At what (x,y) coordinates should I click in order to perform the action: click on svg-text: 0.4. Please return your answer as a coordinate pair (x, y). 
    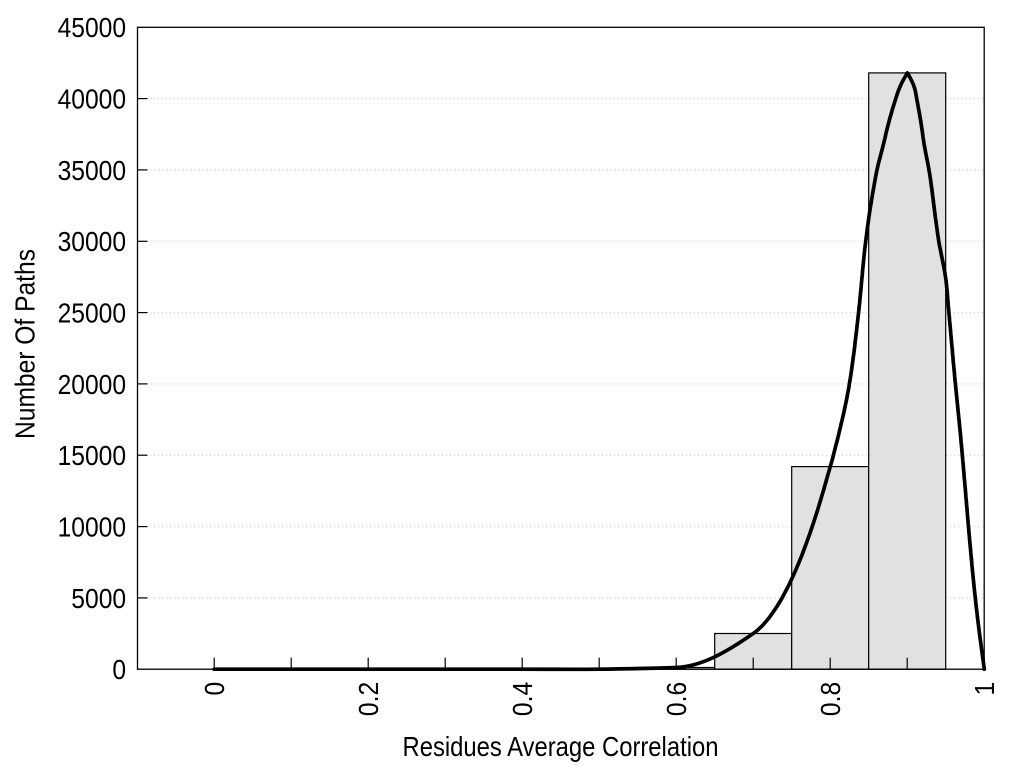
    Looking at the image, I should click on (522, 699).